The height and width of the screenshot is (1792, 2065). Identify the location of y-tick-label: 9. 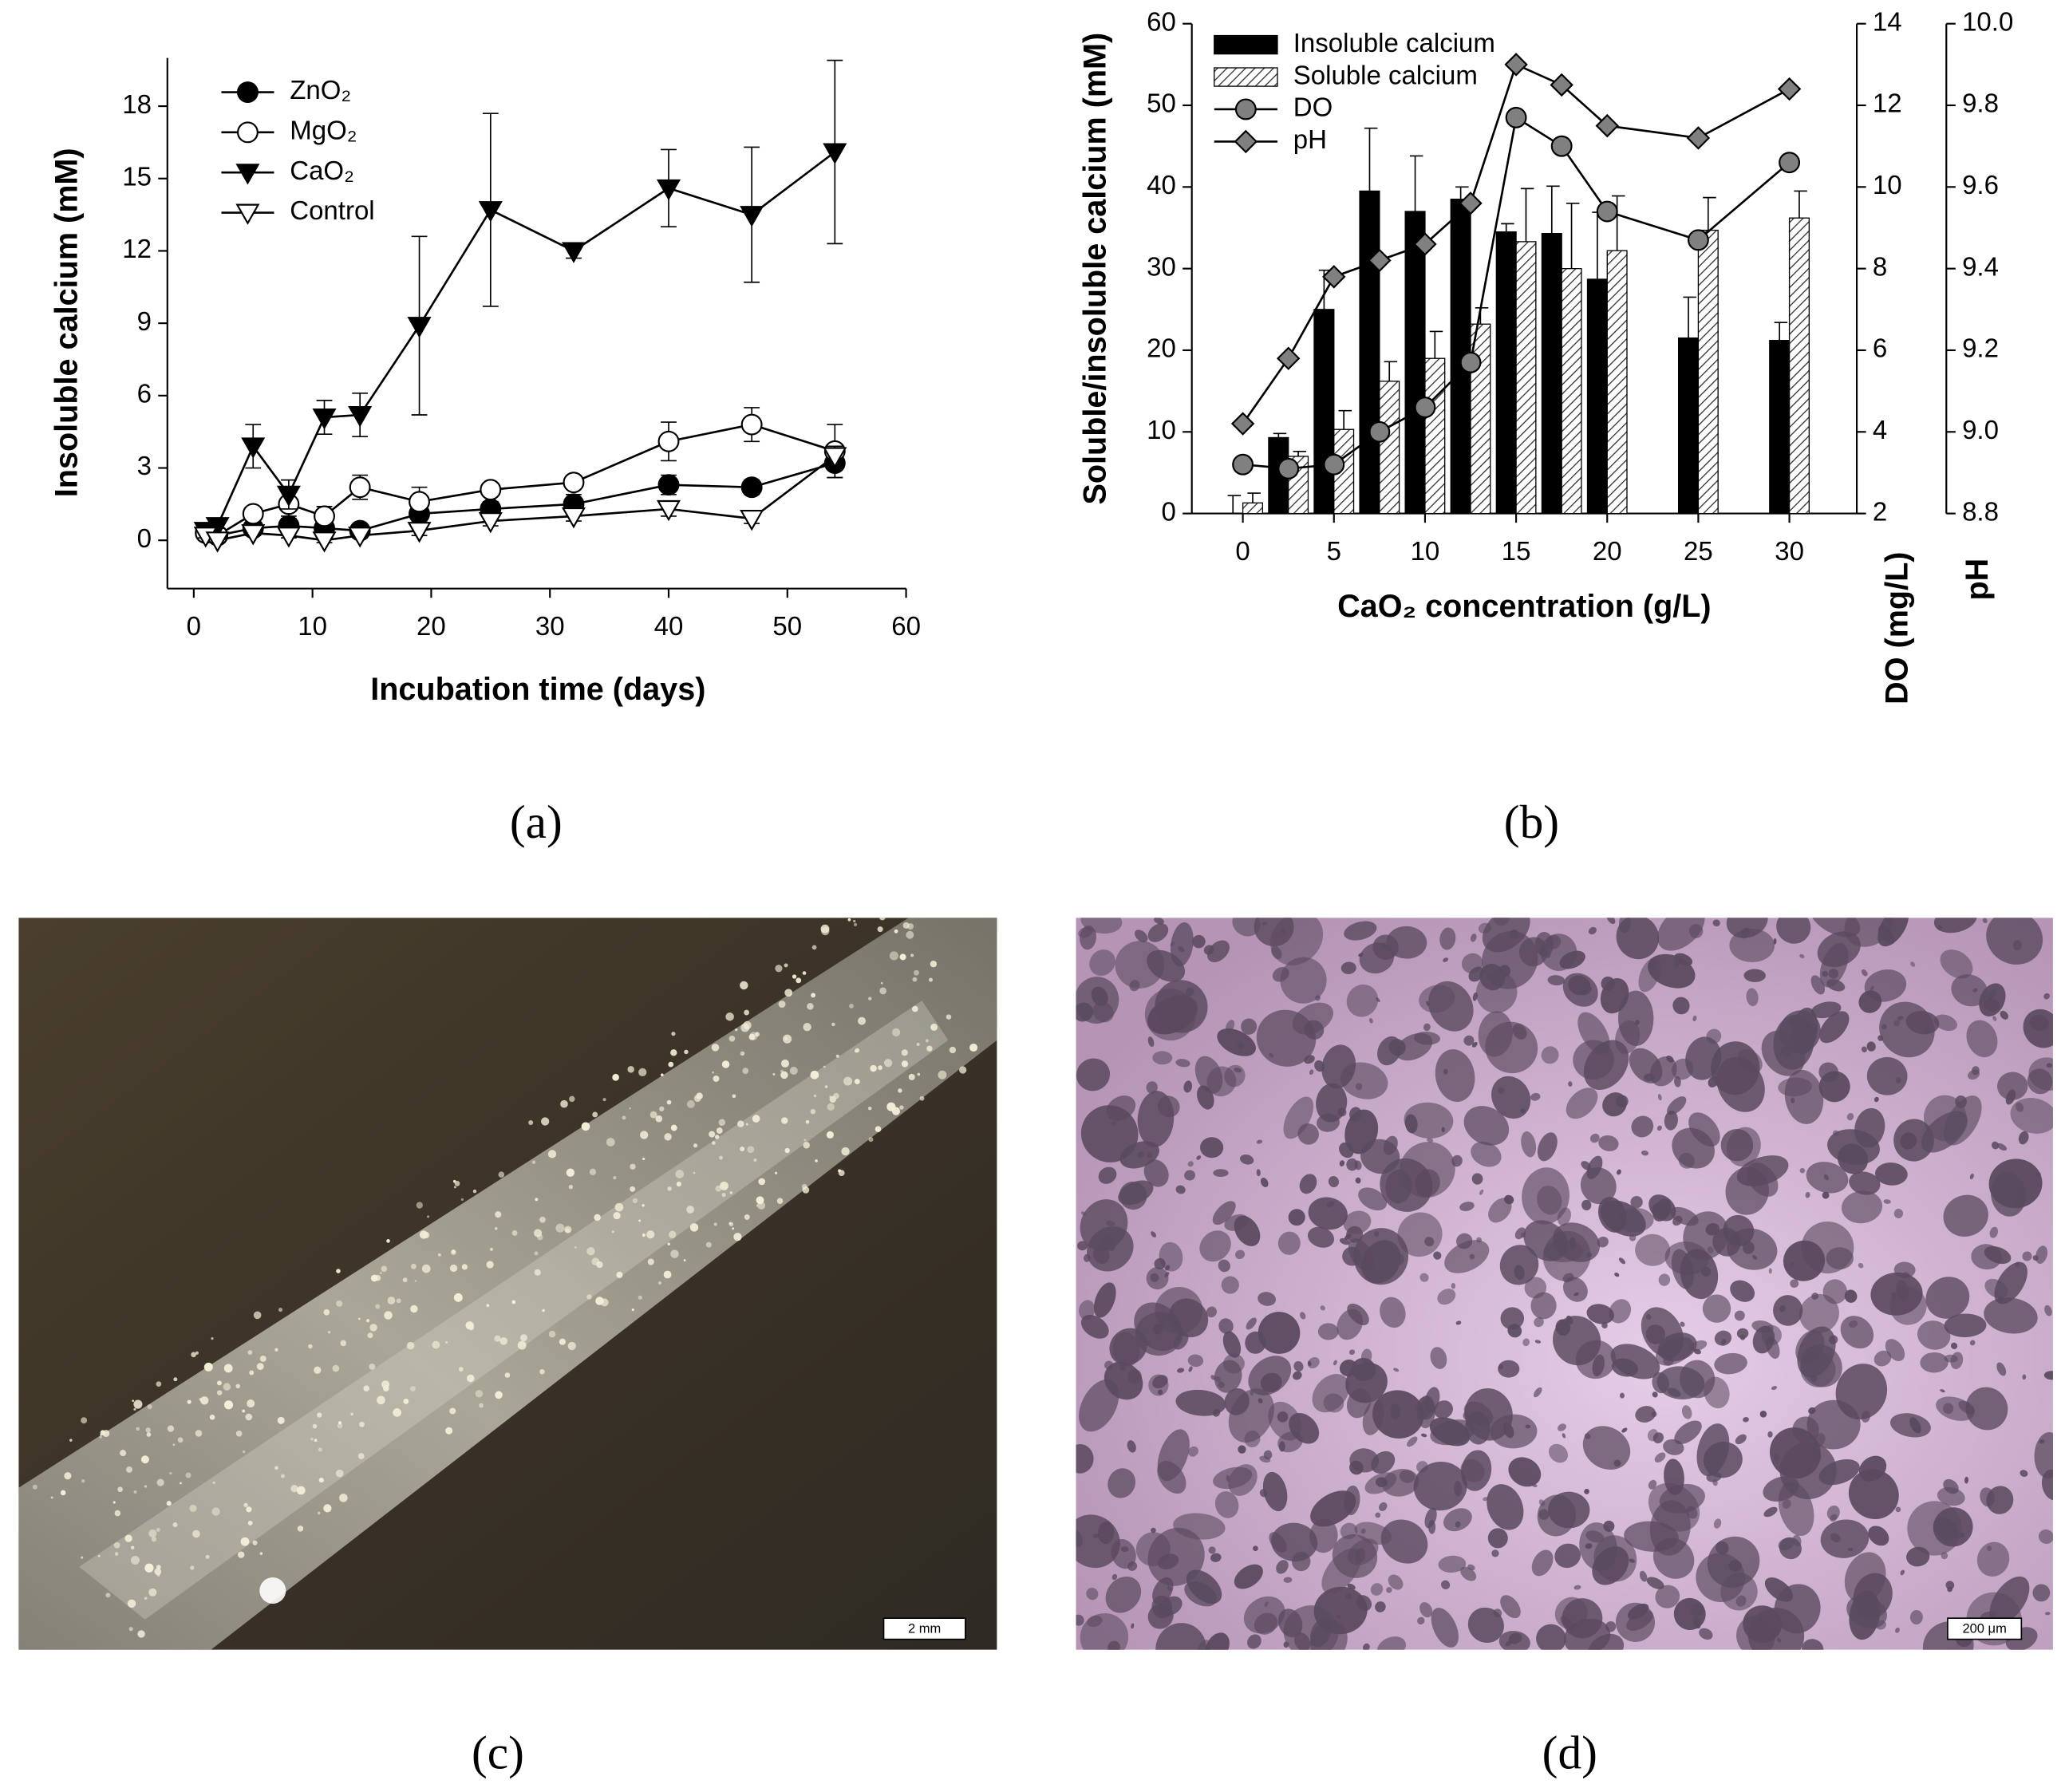
(144, 321).